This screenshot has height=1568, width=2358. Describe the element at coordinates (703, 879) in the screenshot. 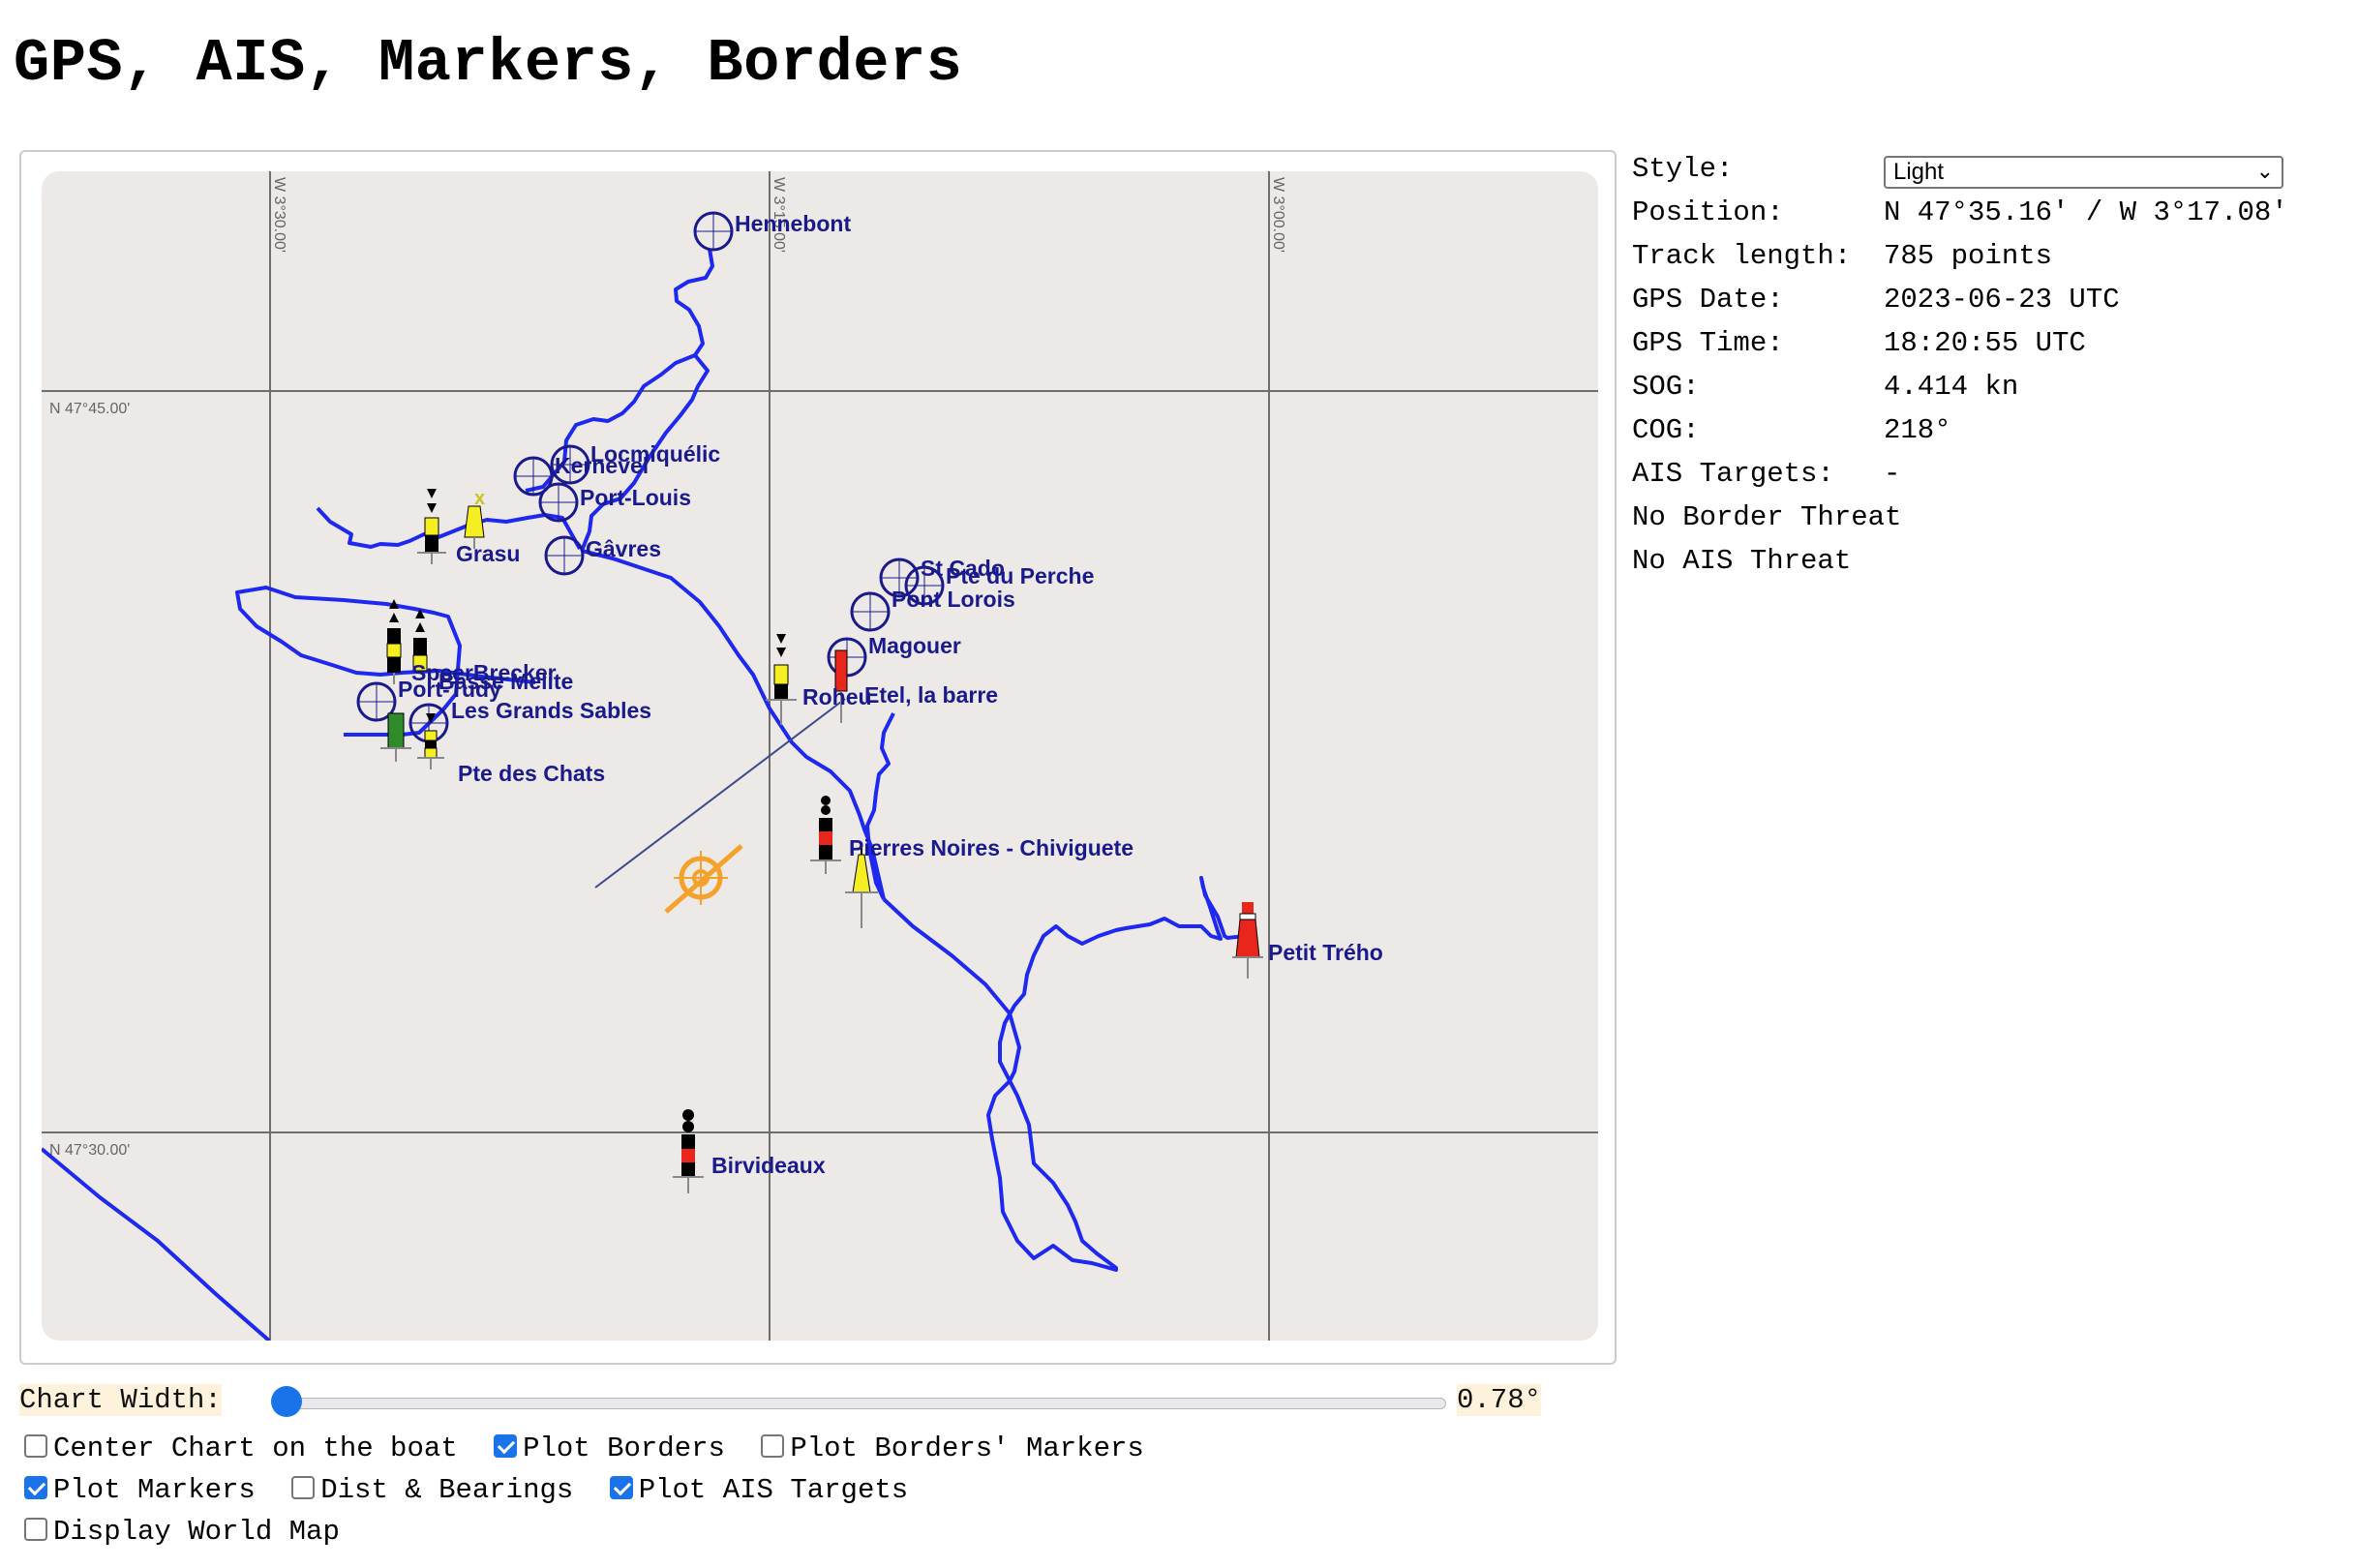

I see `boat-position-icon` at that location.